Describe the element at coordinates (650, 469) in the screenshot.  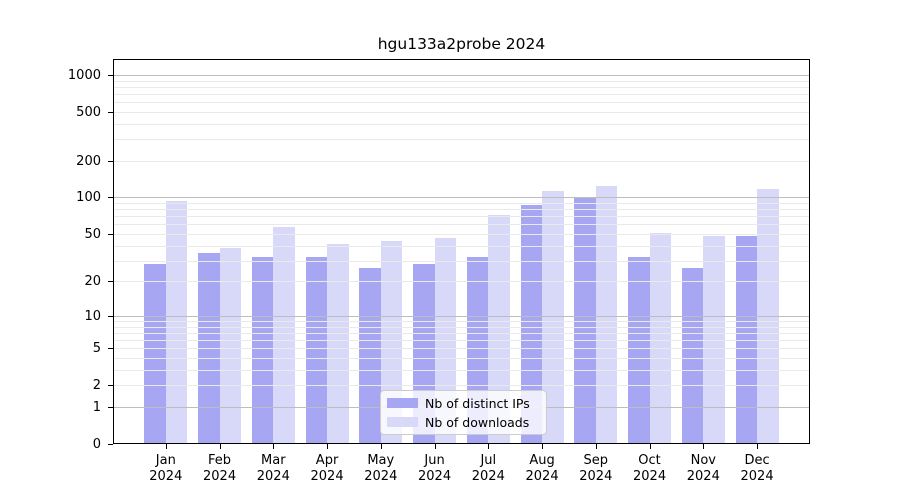
I see `x-tick-label-oct: Oct 2024` at that location.